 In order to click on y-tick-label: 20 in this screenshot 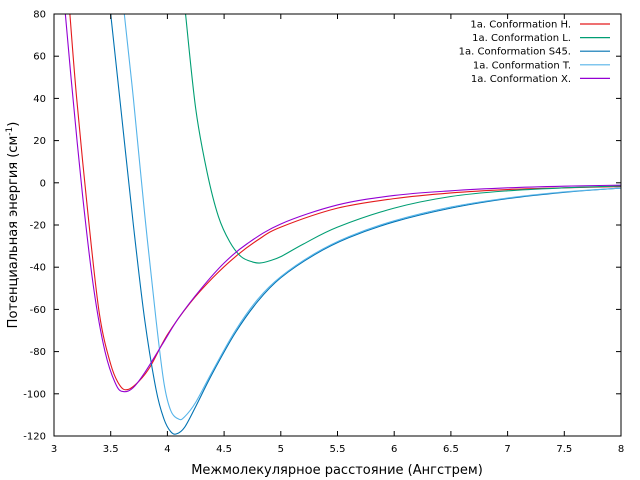, I will do `click(39, 141)`.